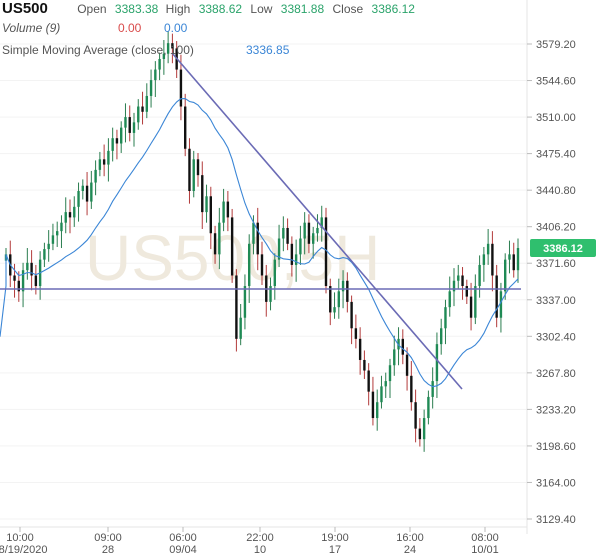  Describe the element at coordinates (393, 9) in the screenshot. I see `close-value: 3386.12` at that location.